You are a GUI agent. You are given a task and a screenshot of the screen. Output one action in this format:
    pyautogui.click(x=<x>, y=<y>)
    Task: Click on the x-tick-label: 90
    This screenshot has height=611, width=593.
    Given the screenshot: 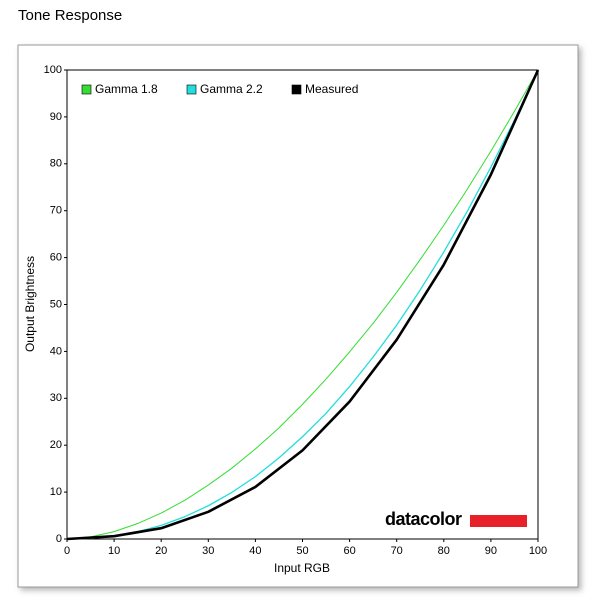 What is the action you would take?
    pyautogui.click(x=491, y=551)
    